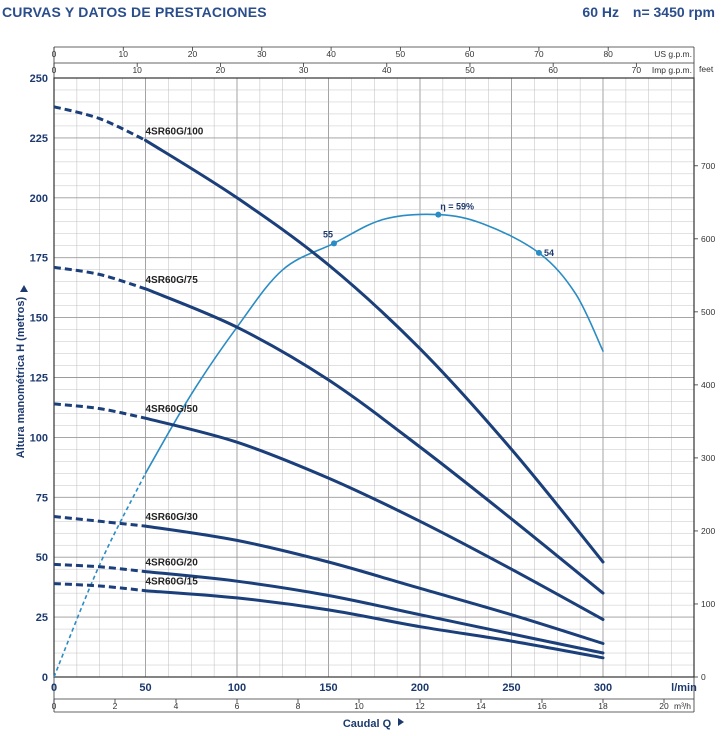 The image size is (723, 736). What do you see at coordinates (708, 166) in the screenshot?
I see `right-feet-tick-label: 700` at bounding box center [708, 166].